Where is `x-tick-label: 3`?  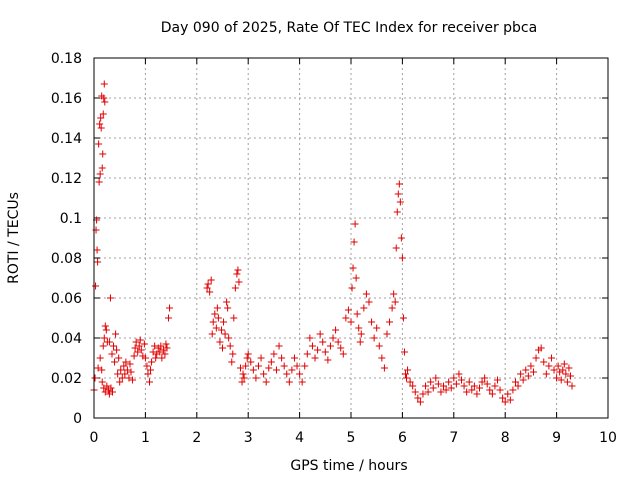
x-tick-label: 3 is located at coordinates (248, 438).